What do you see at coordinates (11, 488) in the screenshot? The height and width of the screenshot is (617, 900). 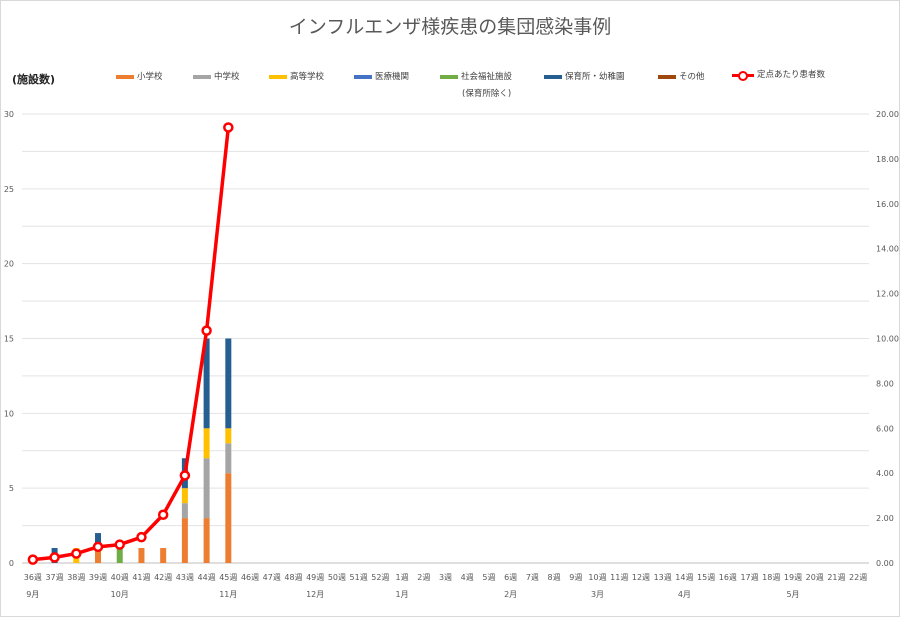 I see `y-left-tick-label: 5` at bounding box center [11, 488].